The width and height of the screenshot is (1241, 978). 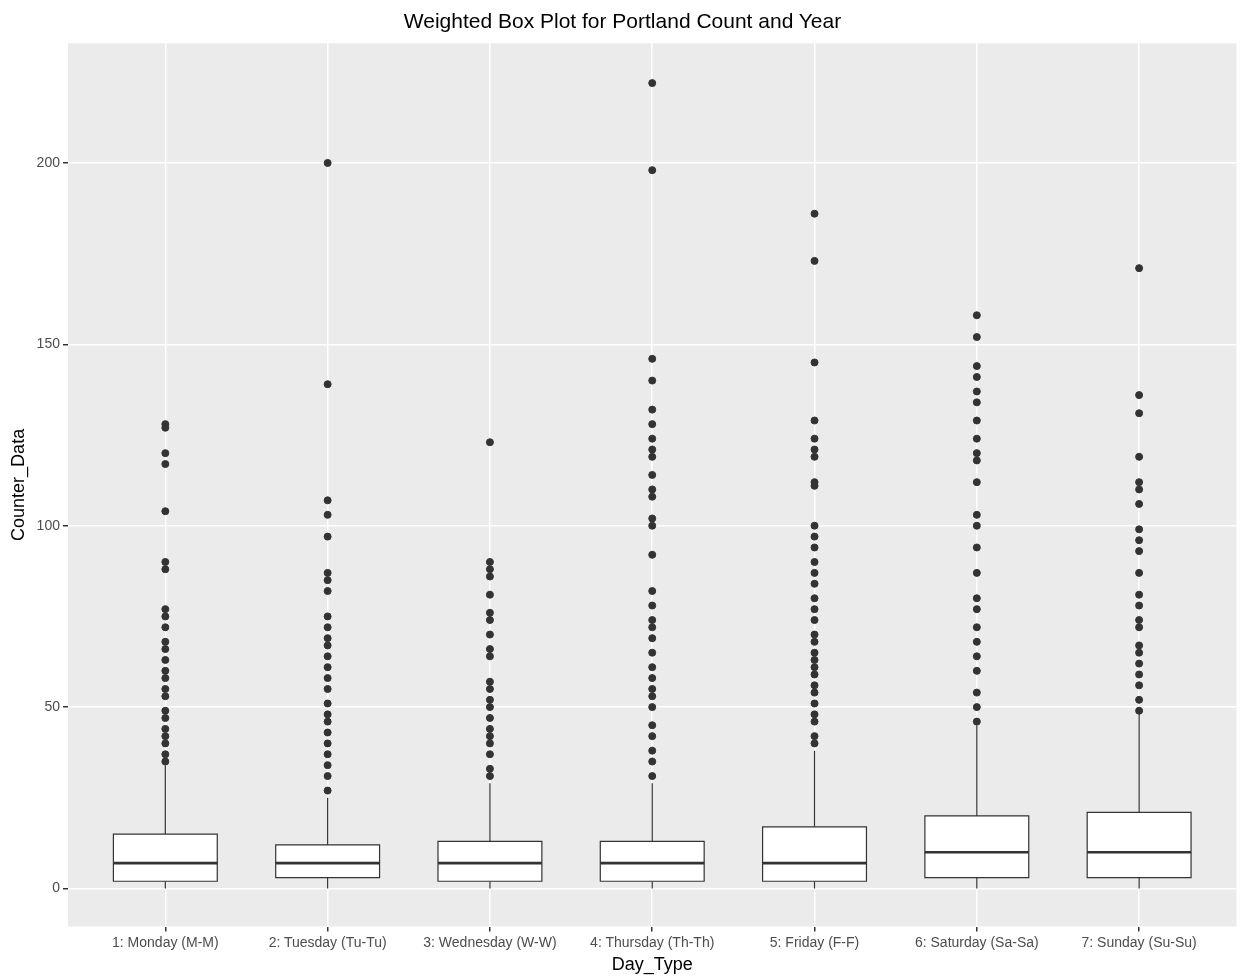 I want to click on chart-title: Weighted Box Plot for Portland Count and Year, so click(x=622, y=21).